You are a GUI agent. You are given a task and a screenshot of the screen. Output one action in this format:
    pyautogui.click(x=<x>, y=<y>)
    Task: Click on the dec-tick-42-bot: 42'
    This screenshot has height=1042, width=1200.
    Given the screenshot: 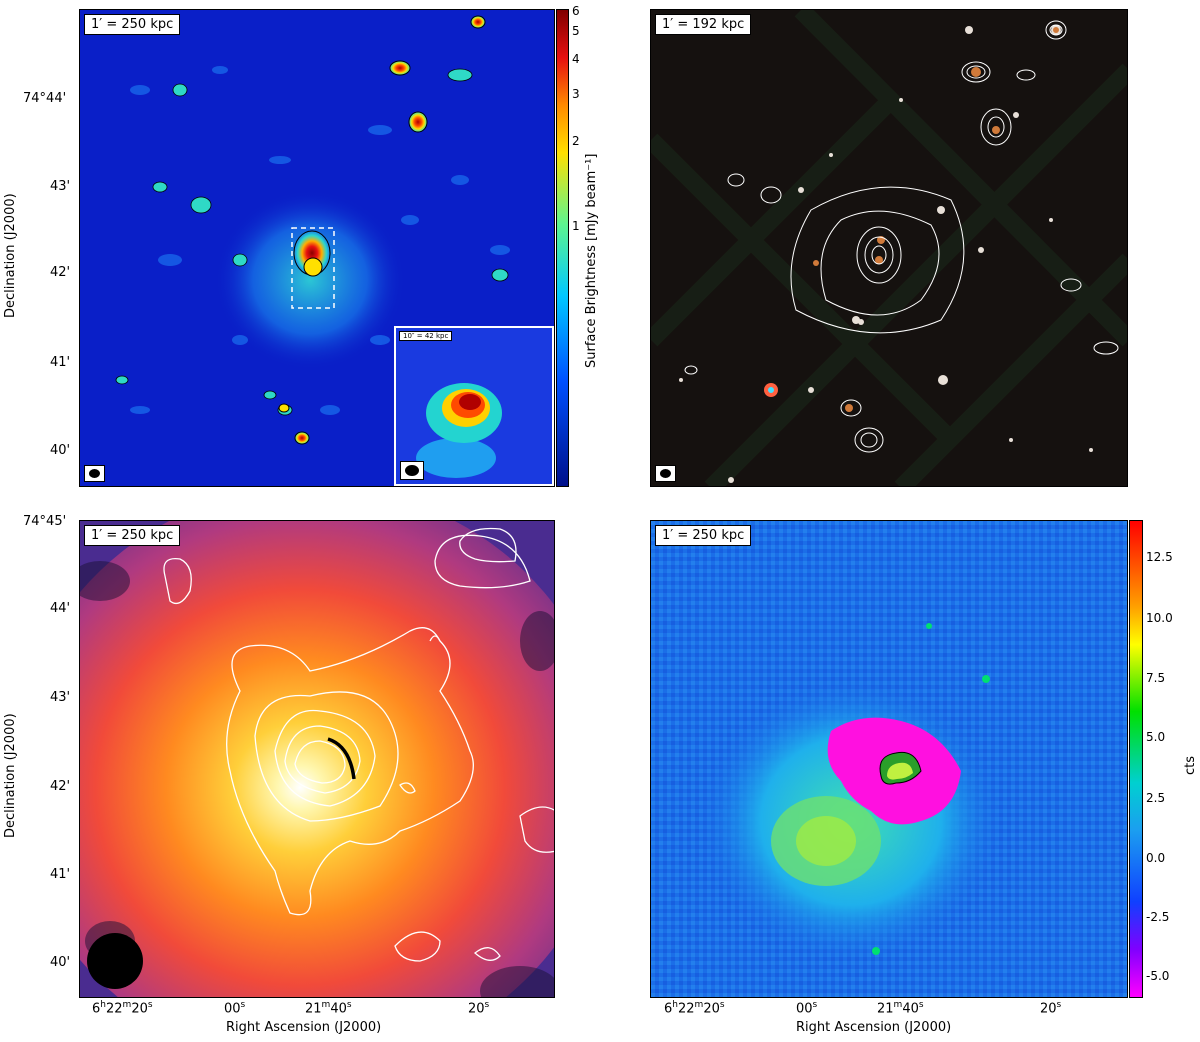 What is the action you would take?
    pyautogui.click(x=60, y=786)
    